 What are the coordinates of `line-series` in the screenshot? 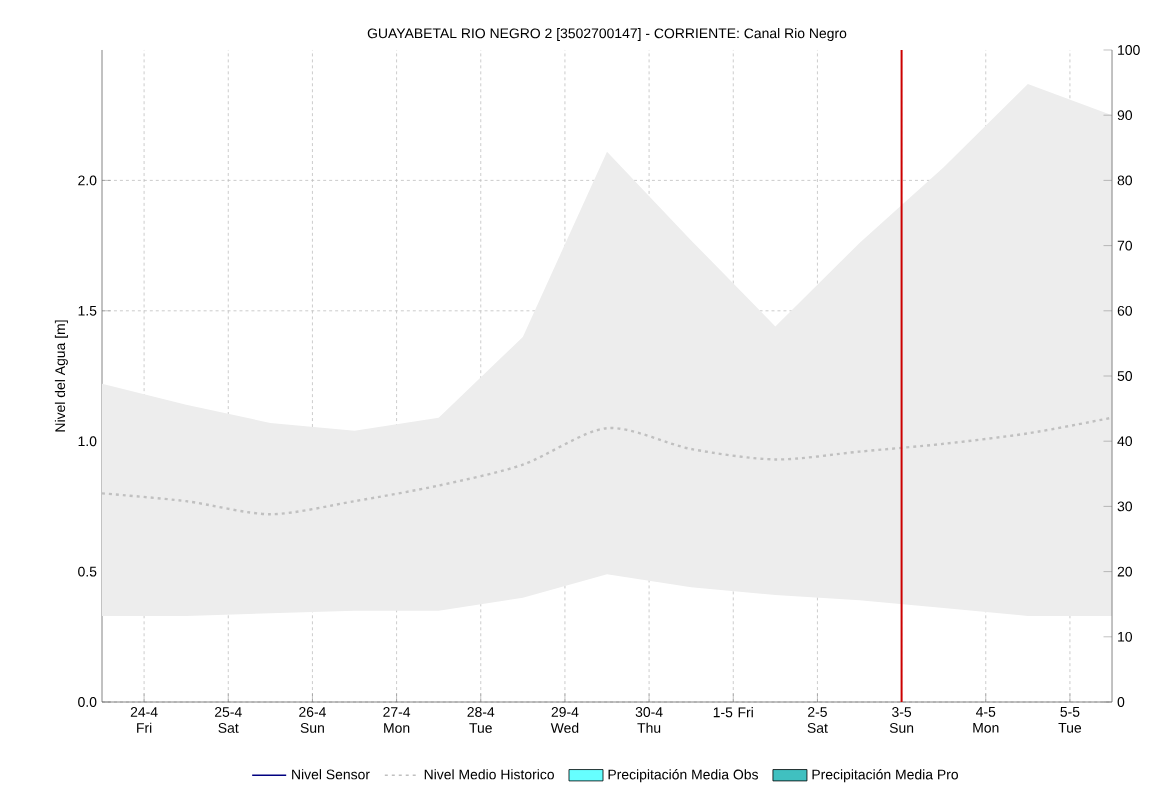 It's located at (607, 466).